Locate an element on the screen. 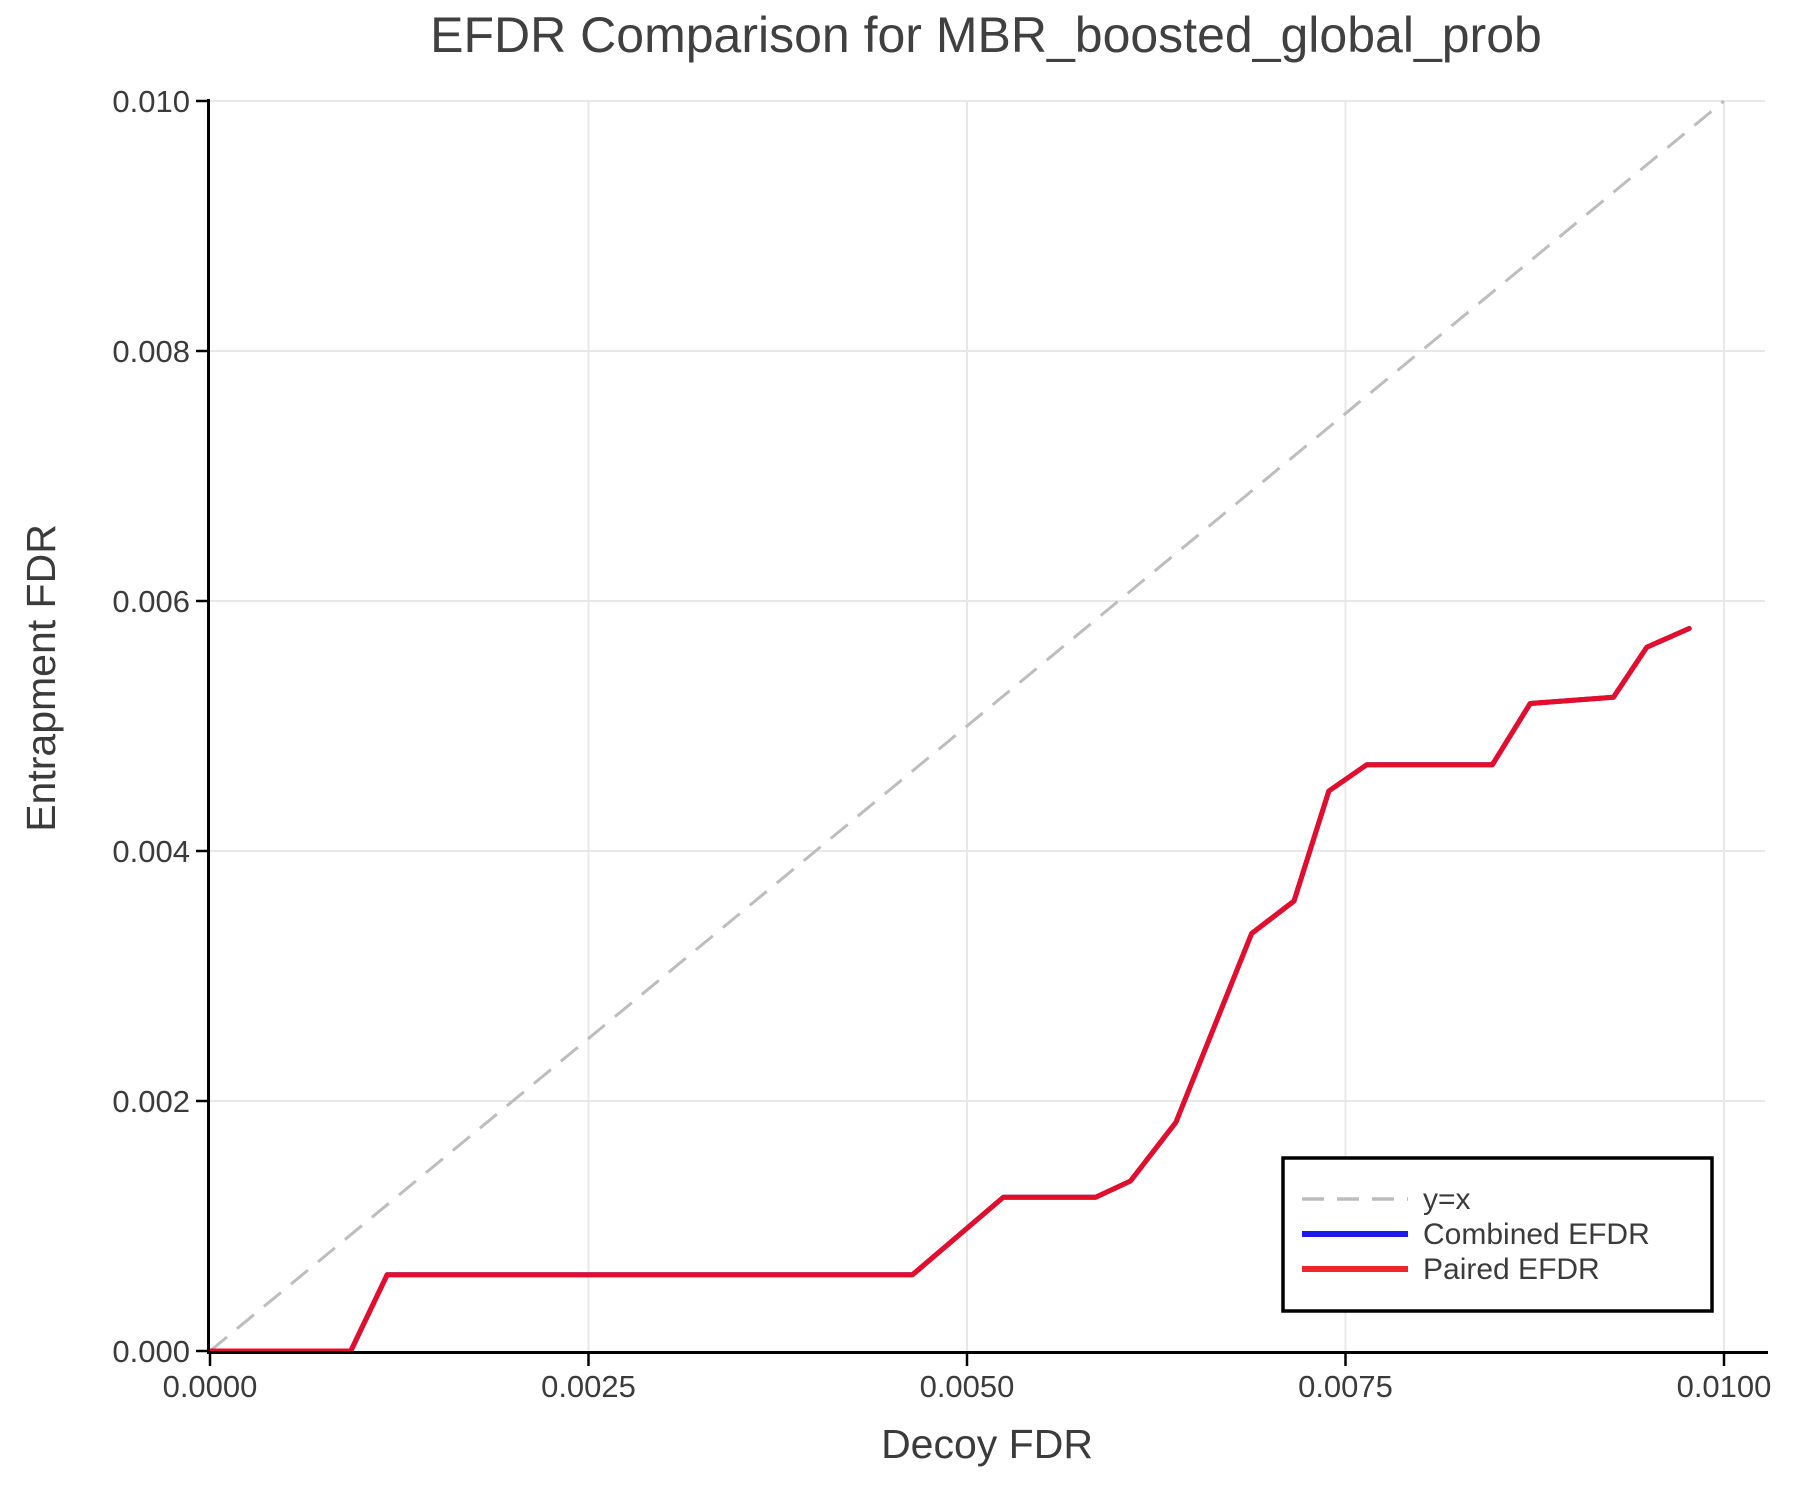 The image size is (1800, 1500). y-tick-label: 0.006 is located at coordinates (151, 601).